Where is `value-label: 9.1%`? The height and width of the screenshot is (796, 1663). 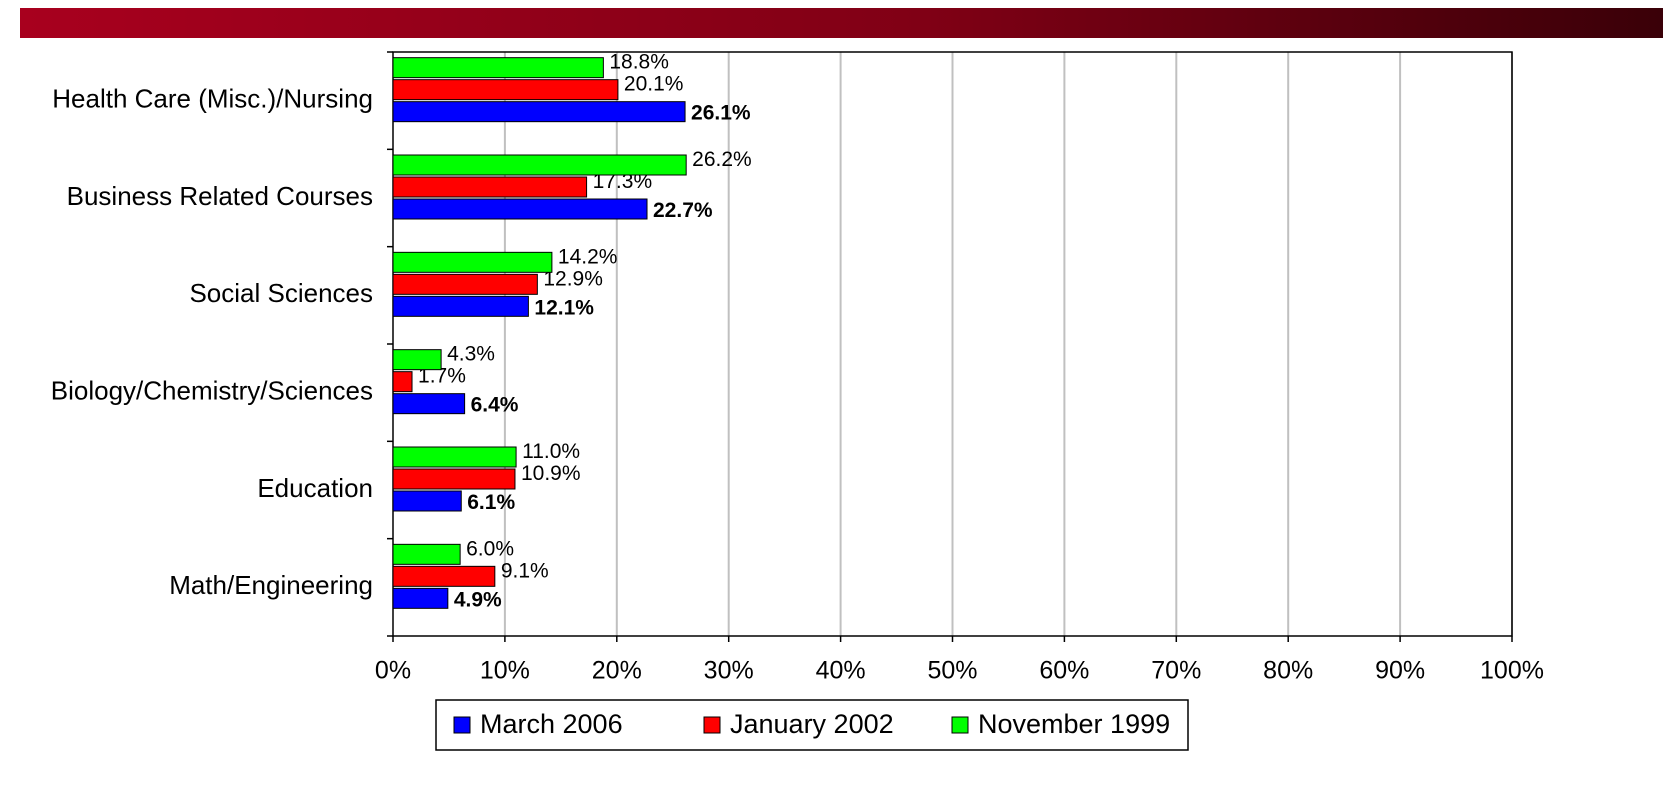
value-label: 9.1% is located at coordinates (525, 570).